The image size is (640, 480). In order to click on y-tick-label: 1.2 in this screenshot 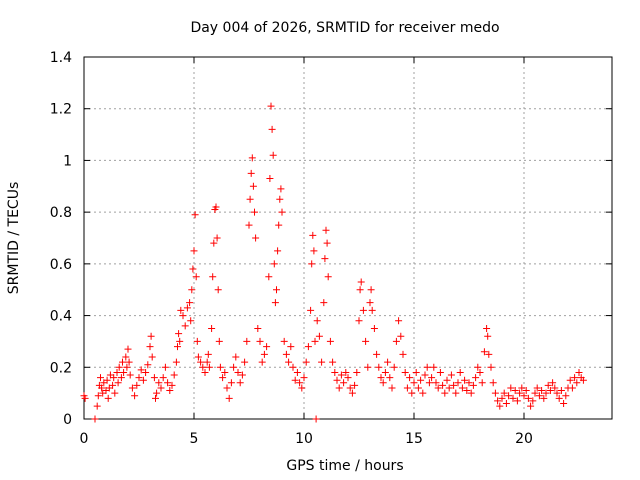, I will do `click(61, 110)`.